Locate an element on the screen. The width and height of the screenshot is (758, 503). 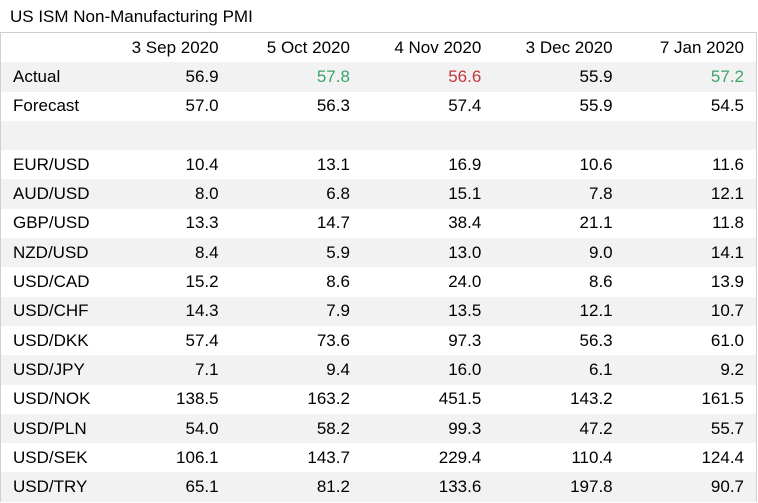
table-row: USD/CHF 14.3 7.9 13.5 12.1 10.7 is located at coordinates (378, 311).